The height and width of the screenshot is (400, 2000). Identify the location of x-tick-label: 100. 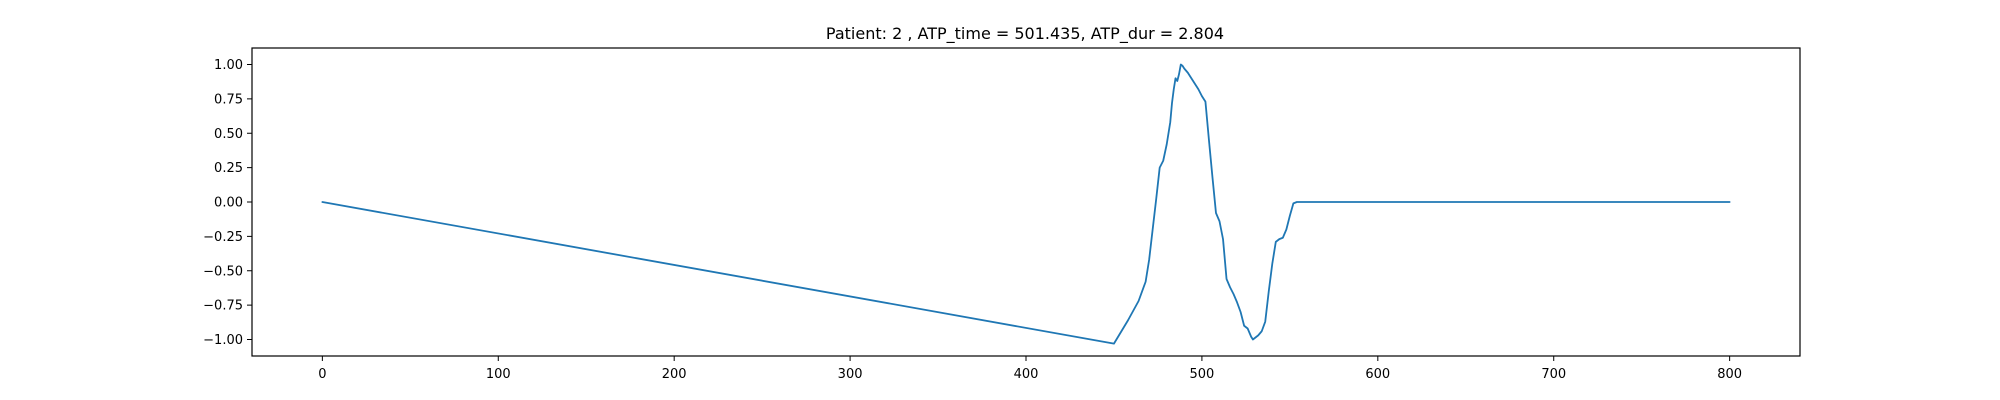
(498, 374).